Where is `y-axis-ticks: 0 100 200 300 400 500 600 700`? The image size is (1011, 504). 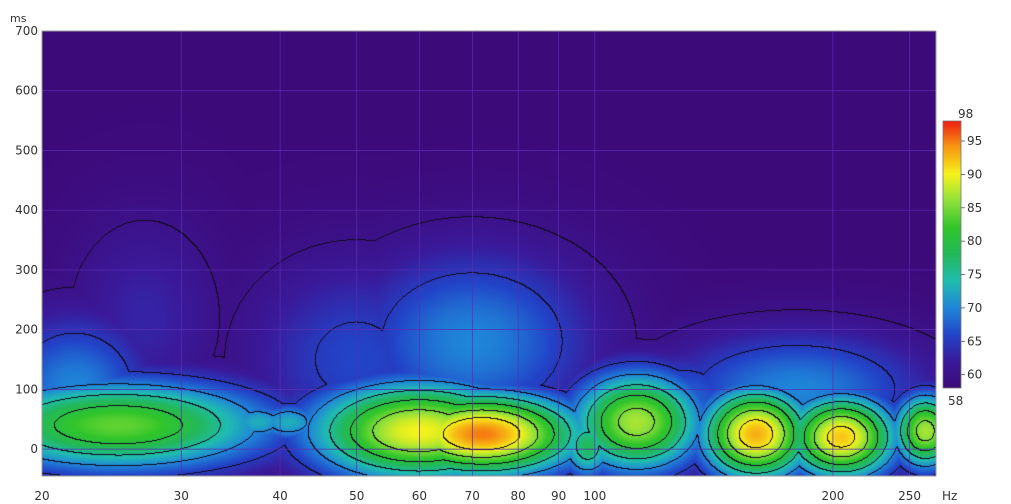 y-axis-ticks: 0 100 200 300 400 500 600 700 is located at coordinates (26, 240).